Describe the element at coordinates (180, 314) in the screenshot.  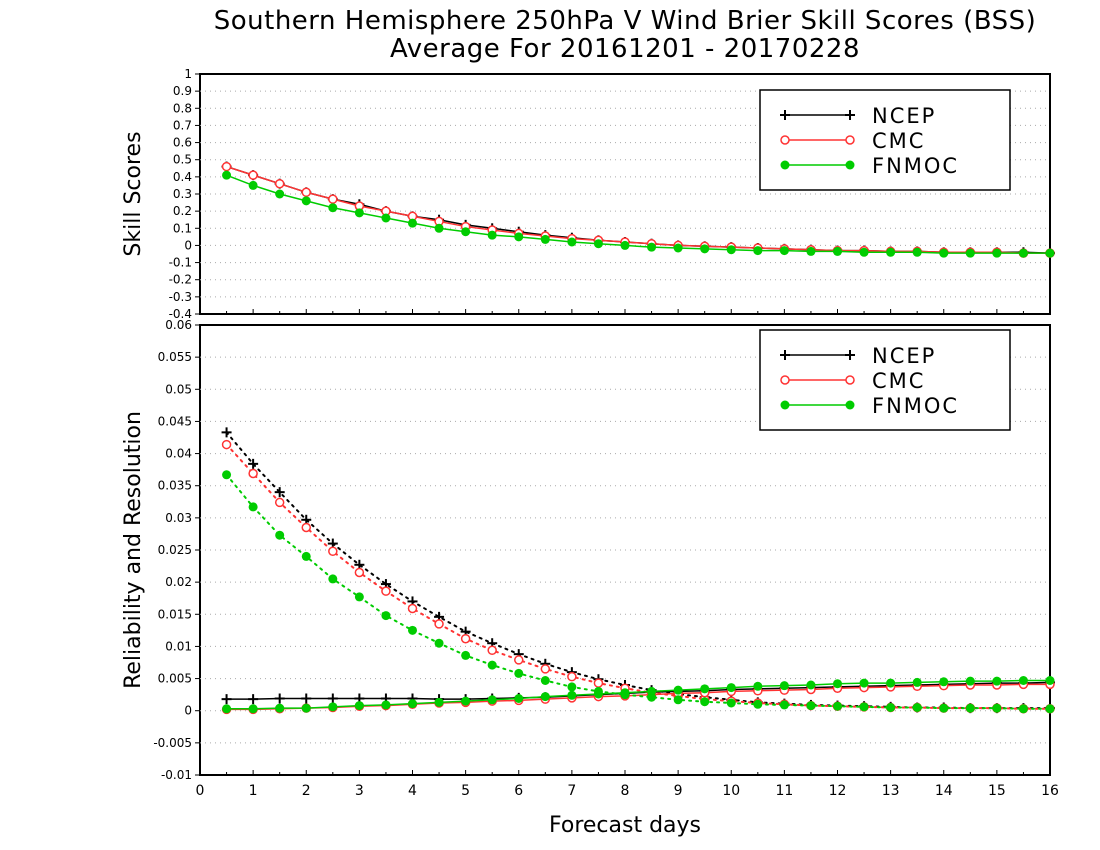
I see `skill-y-tick-label: -0.4` at that location.